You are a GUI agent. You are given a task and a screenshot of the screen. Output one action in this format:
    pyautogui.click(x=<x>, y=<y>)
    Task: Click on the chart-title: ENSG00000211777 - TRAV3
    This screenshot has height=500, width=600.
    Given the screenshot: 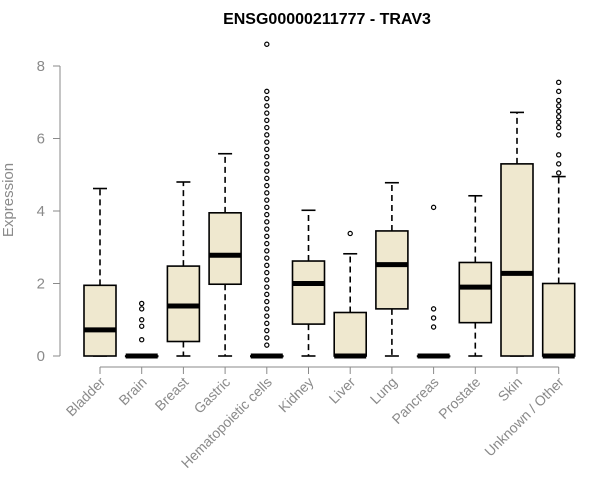 What is the action you would take?
    pyautogui.click(x=327, y=19)
    